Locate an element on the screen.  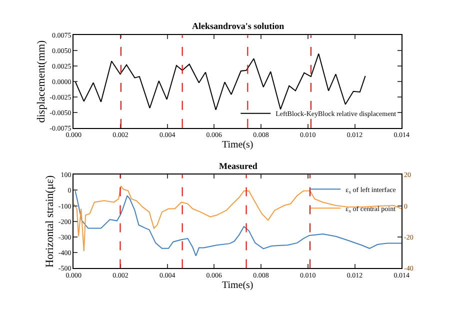
y-axis-title: displacement(mm) is located at coordinates (41, 81).